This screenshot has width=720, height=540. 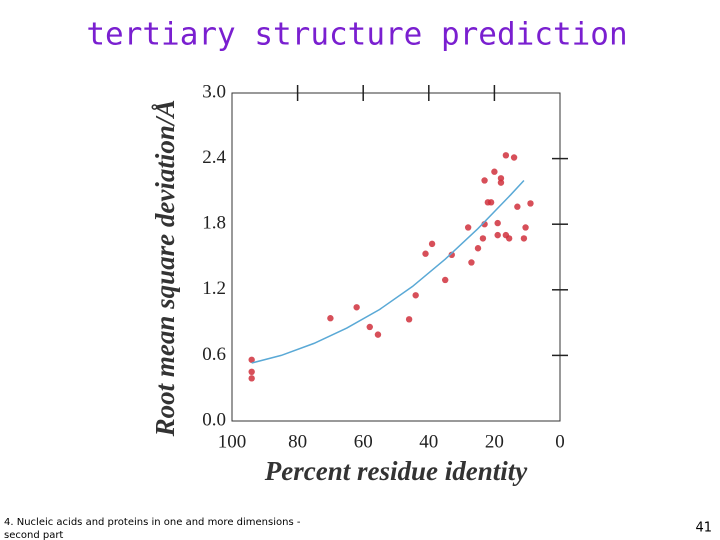 I want to click on x-tick-label: 40, so click(x=428, y=441).